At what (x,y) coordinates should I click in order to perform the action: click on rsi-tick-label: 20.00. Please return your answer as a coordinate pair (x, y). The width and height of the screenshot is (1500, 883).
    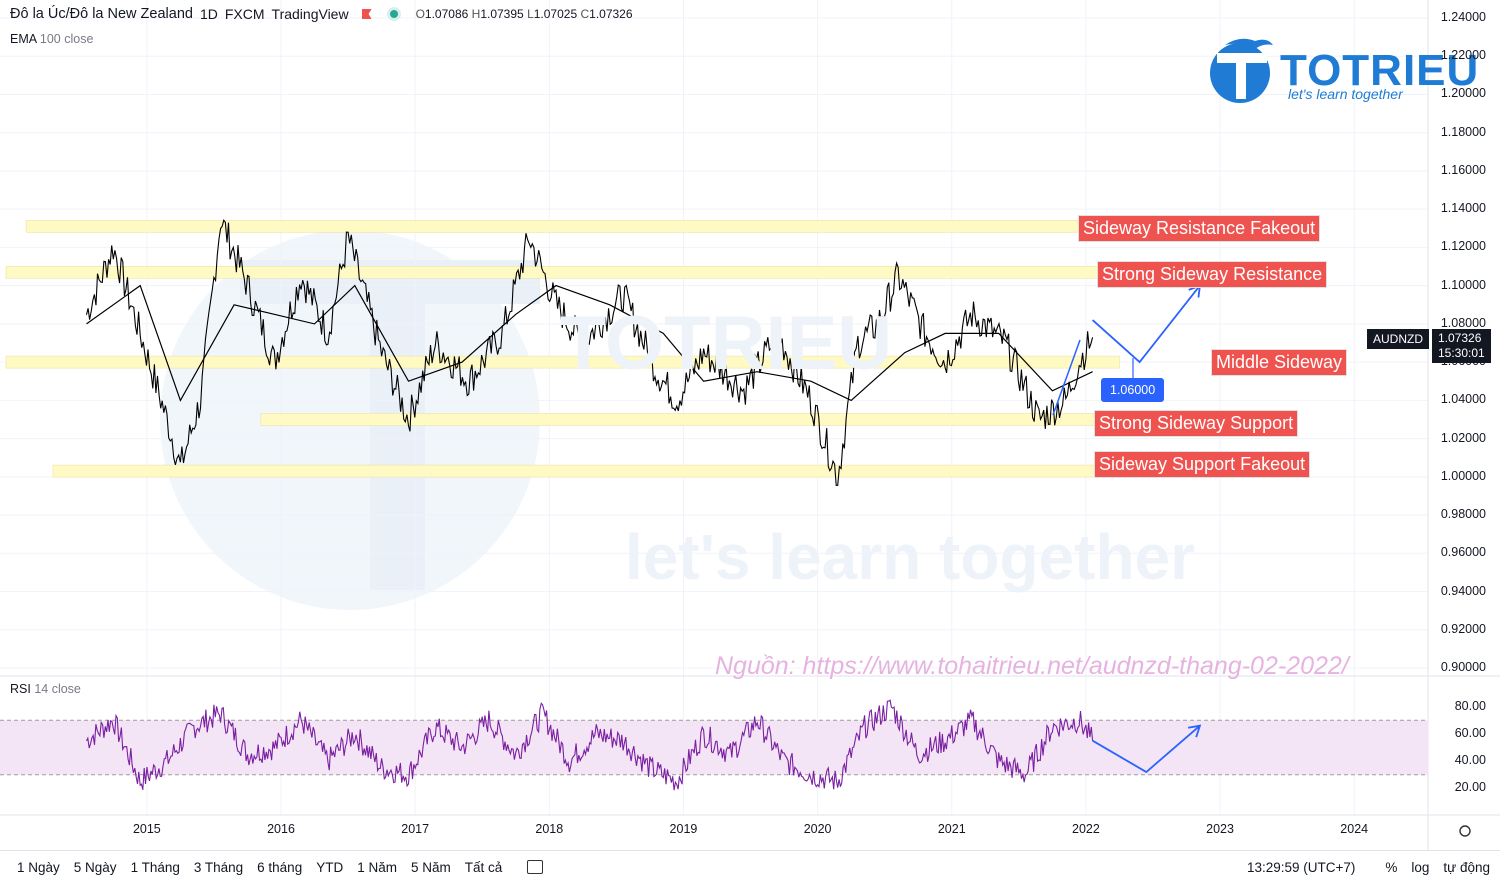
    Looking at the image, I should click on (1470, 787).